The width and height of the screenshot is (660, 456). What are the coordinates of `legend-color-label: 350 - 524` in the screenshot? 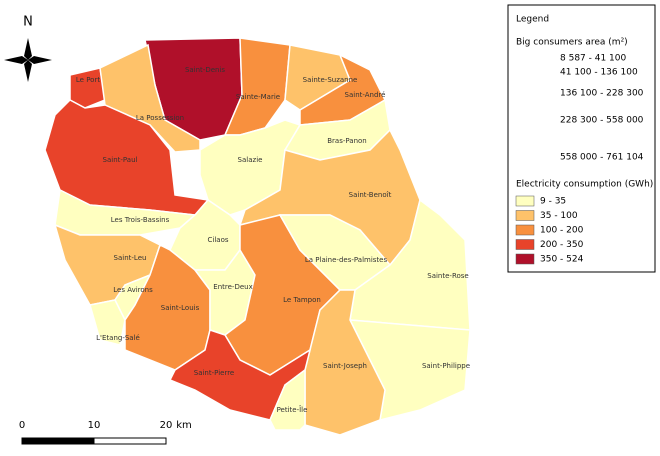 It's located at (562, 260).